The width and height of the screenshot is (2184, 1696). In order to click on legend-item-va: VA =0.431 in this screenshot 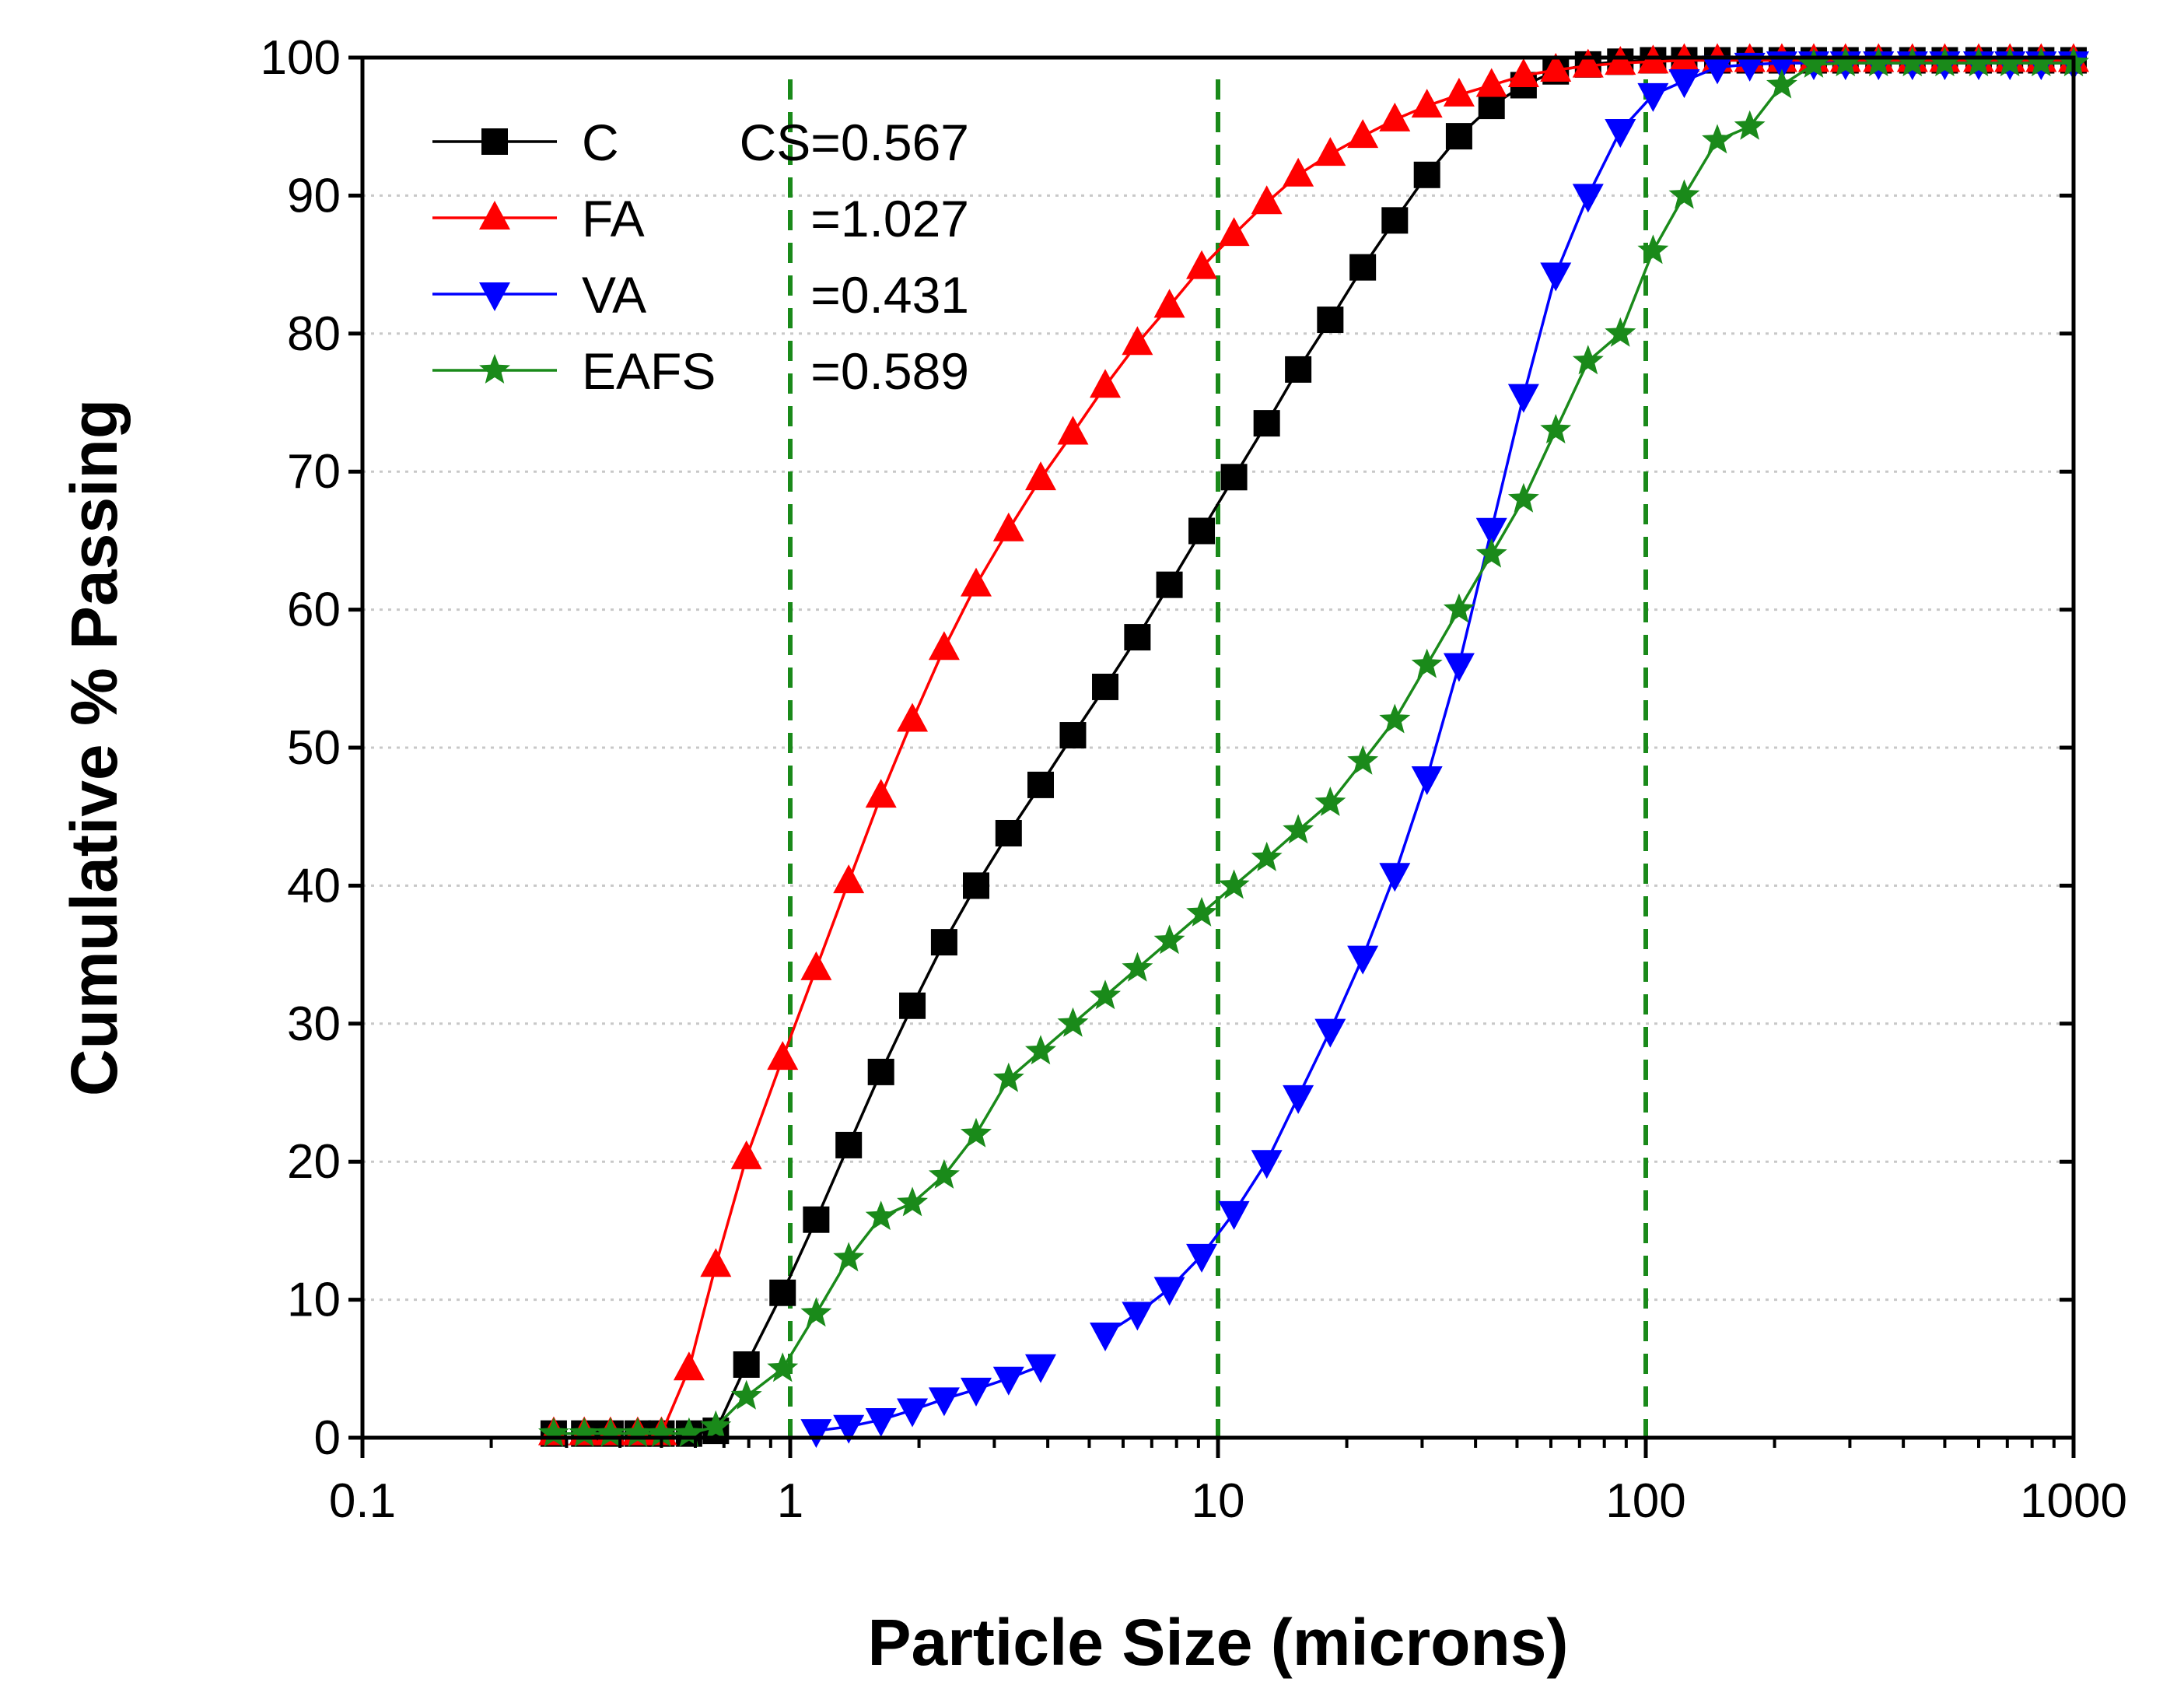, I will do `click(701, 295)`.